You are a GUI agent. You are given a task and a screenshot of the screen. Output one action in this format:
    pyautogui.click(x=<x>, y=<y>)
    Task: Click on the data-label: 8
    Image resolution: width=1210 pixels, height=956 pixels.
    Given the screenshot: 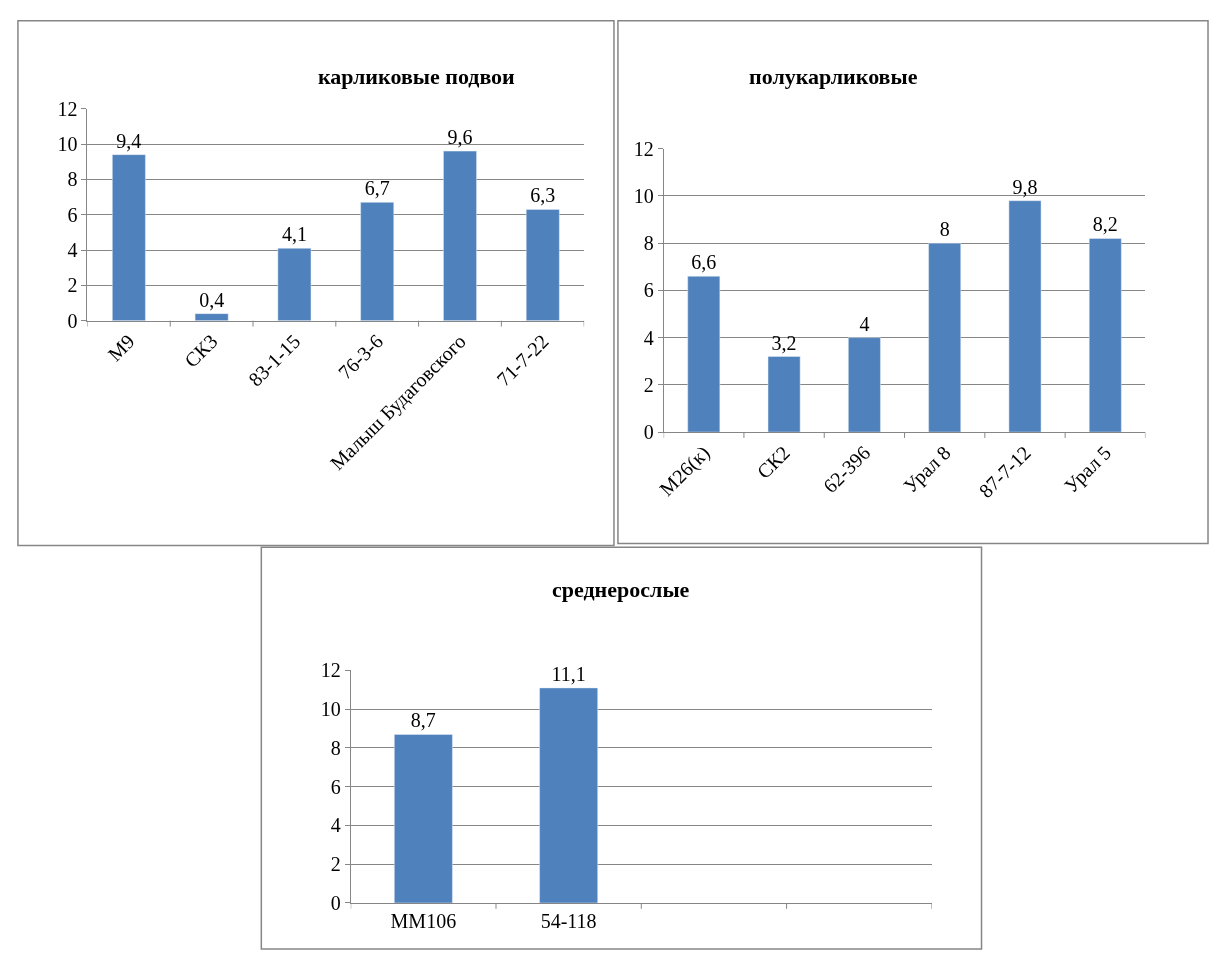 What is the action you would take?
    pyautogui.click(x=944, y=229)
    